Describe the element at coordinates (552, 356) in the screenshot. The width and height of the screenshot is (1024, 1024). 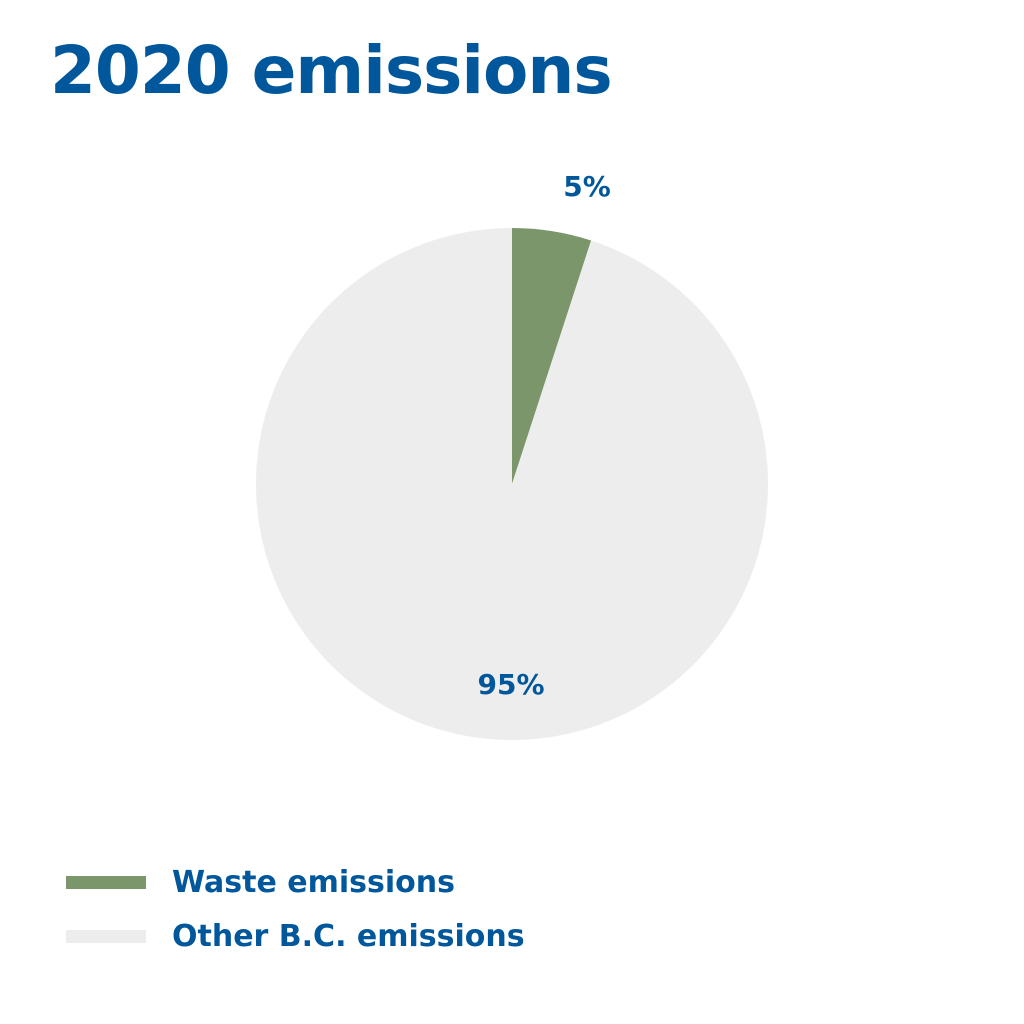
I see `pie-slice-waste` at that location.